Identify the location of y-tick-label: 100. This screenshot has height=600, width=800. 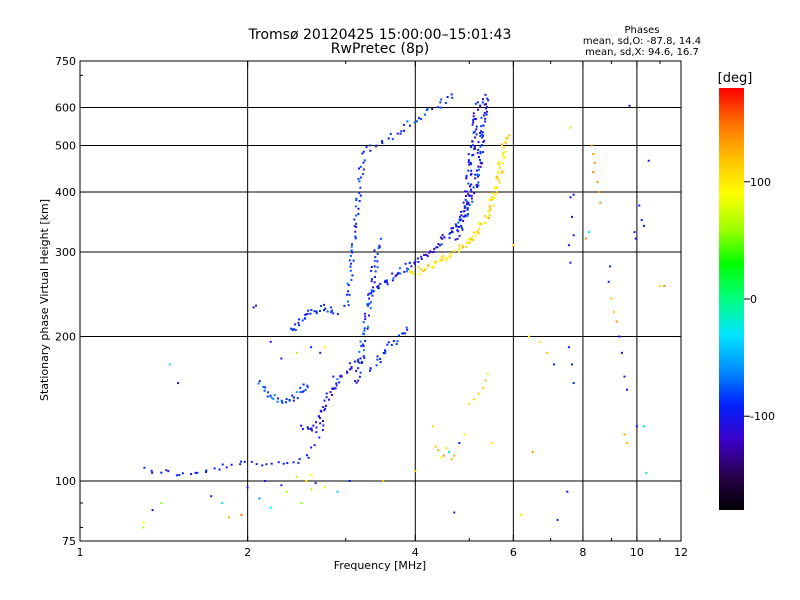
(65, 481).